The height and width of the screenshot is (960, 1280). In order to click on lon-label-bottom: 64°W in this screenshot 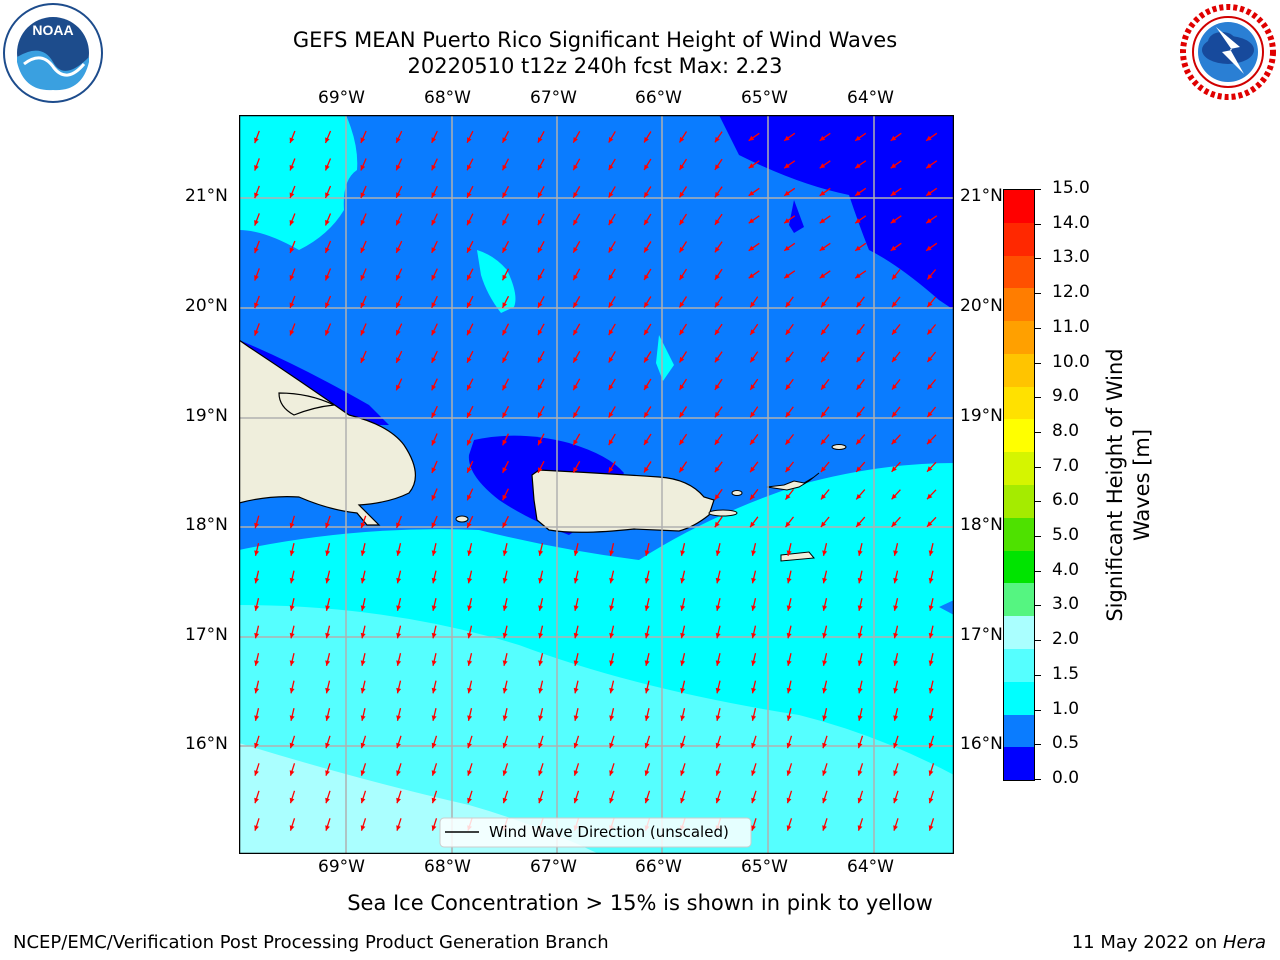, I will do `click(870, 867)`.